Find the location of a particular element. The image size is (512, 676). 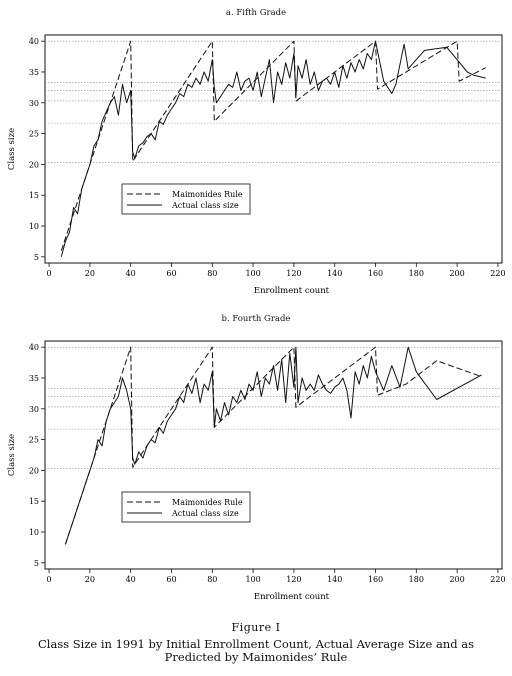

panel-a-title: a. Fifth Grade is located at coordinates (256, 13).